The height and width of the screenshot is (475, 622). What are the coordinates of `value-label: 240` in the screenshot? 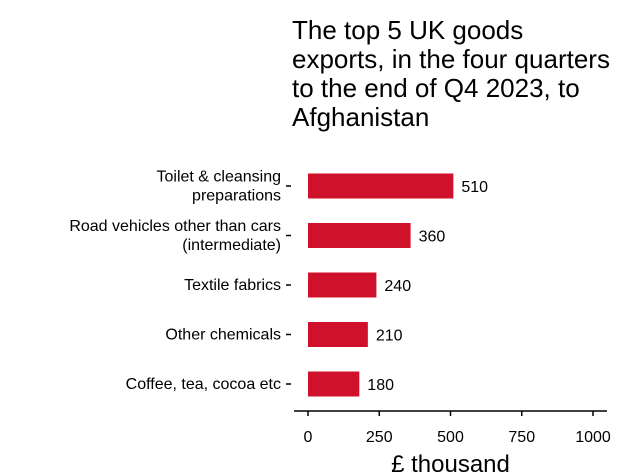 It's located at (397, 286).